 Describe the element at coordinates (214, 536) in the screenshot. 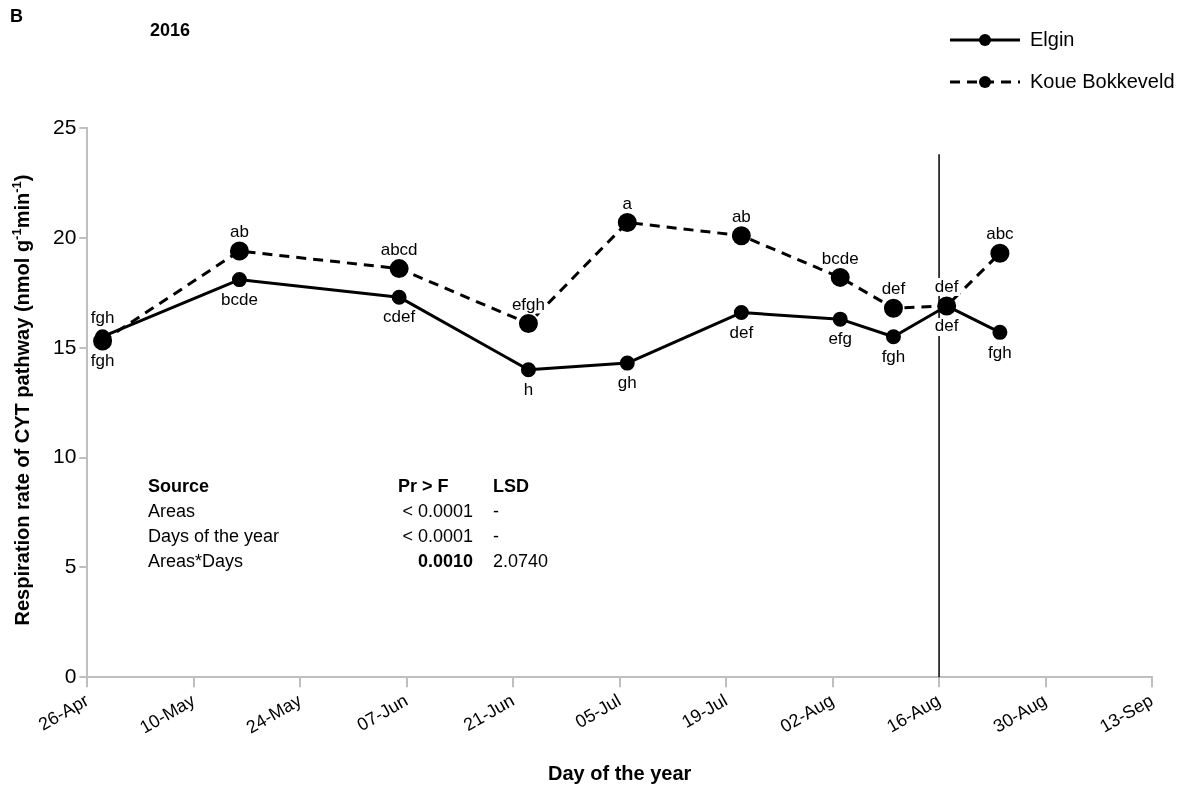

I see `annotation: Days of the year` at that location.